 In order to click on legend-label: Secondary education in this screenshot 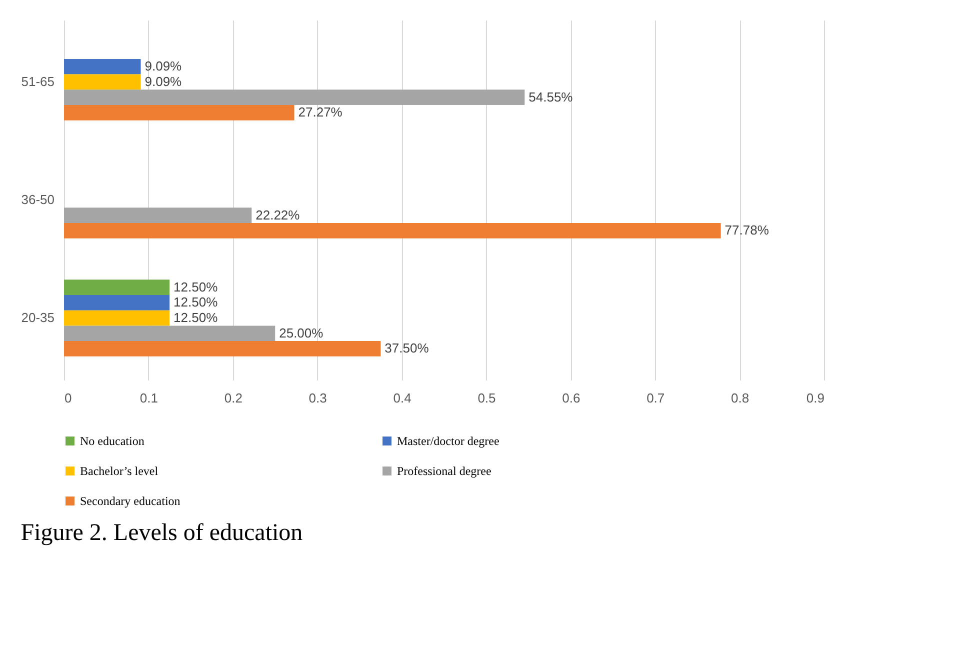, I will do `click(130, 501)`.